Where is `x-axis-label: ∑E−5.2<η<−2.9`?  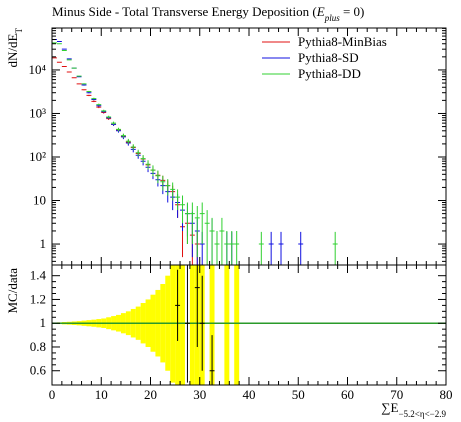
x-axis-label: ∑E−5.2<η<−2.9 is located at coordinates (413, 409).